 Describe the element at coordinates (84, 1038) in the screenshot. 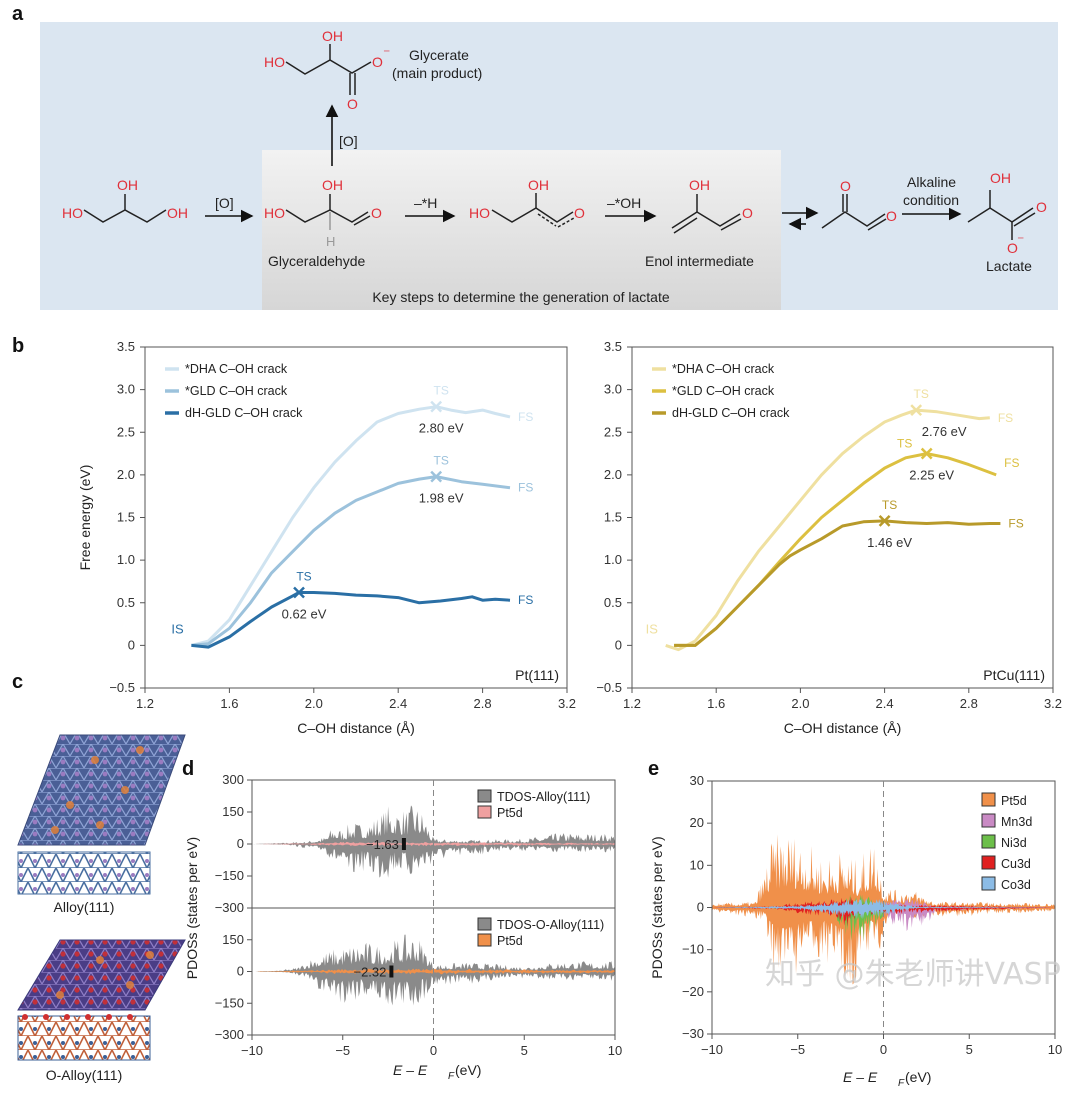

I see `o-alloy-side-view` at that location.